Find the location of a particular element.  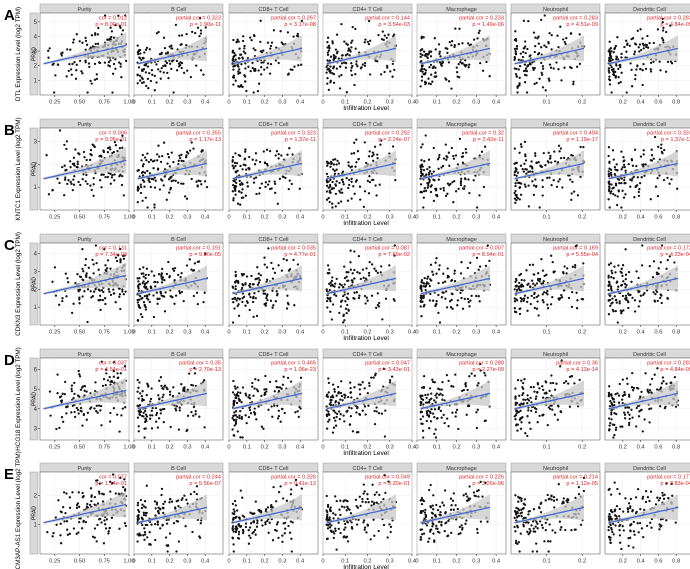

fit-line is located at coordinates (455, 171).